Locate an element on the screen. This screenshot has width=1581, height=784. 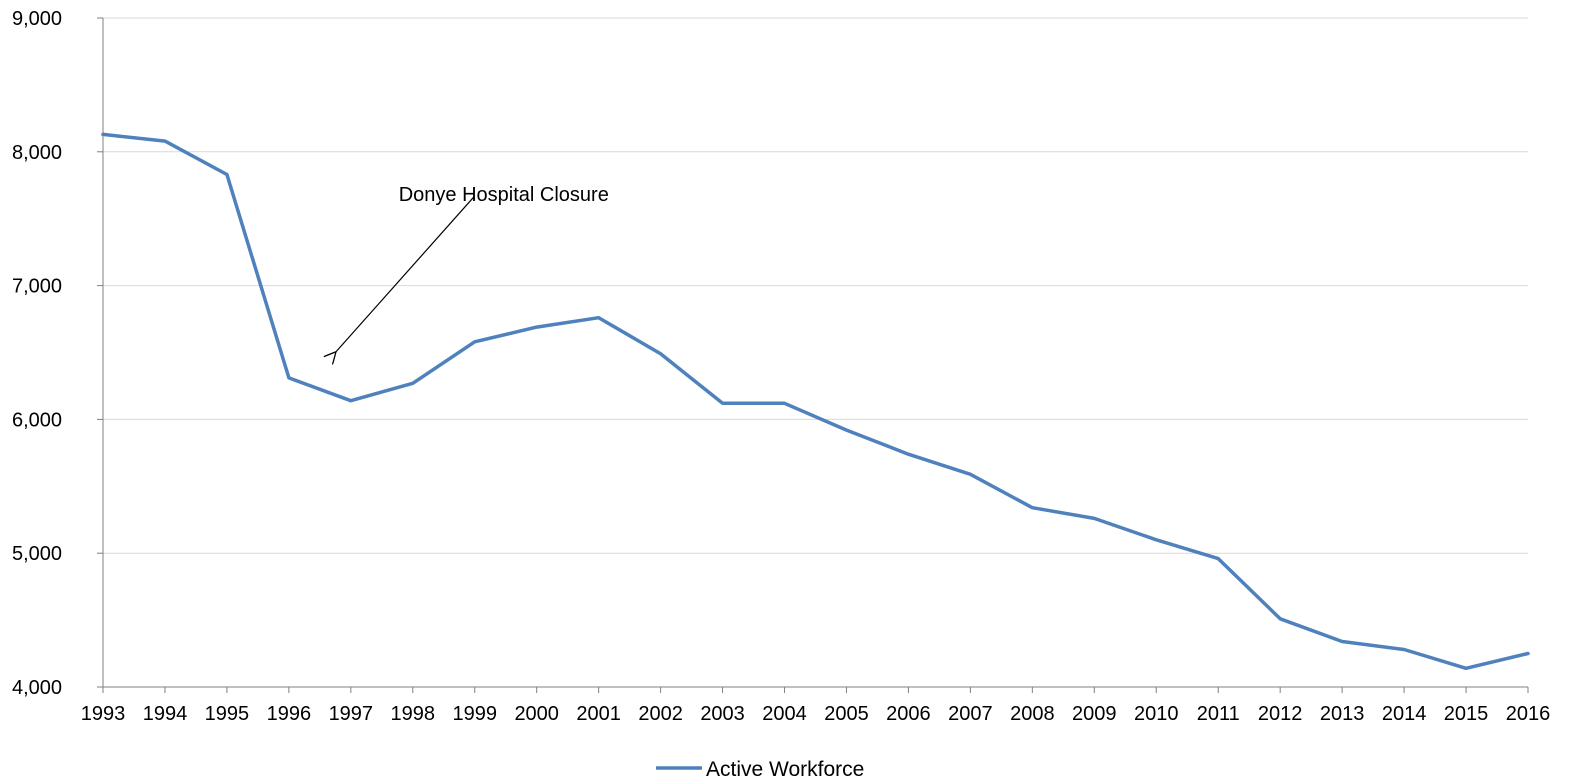
x-tick-label: 2010 is located at coordinates (1156, 714).